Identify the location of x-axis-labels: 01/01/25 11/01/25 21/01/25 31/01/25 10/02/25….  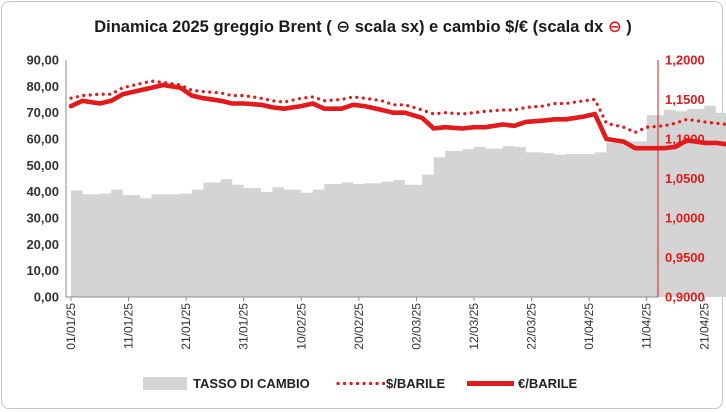
(387, 326).